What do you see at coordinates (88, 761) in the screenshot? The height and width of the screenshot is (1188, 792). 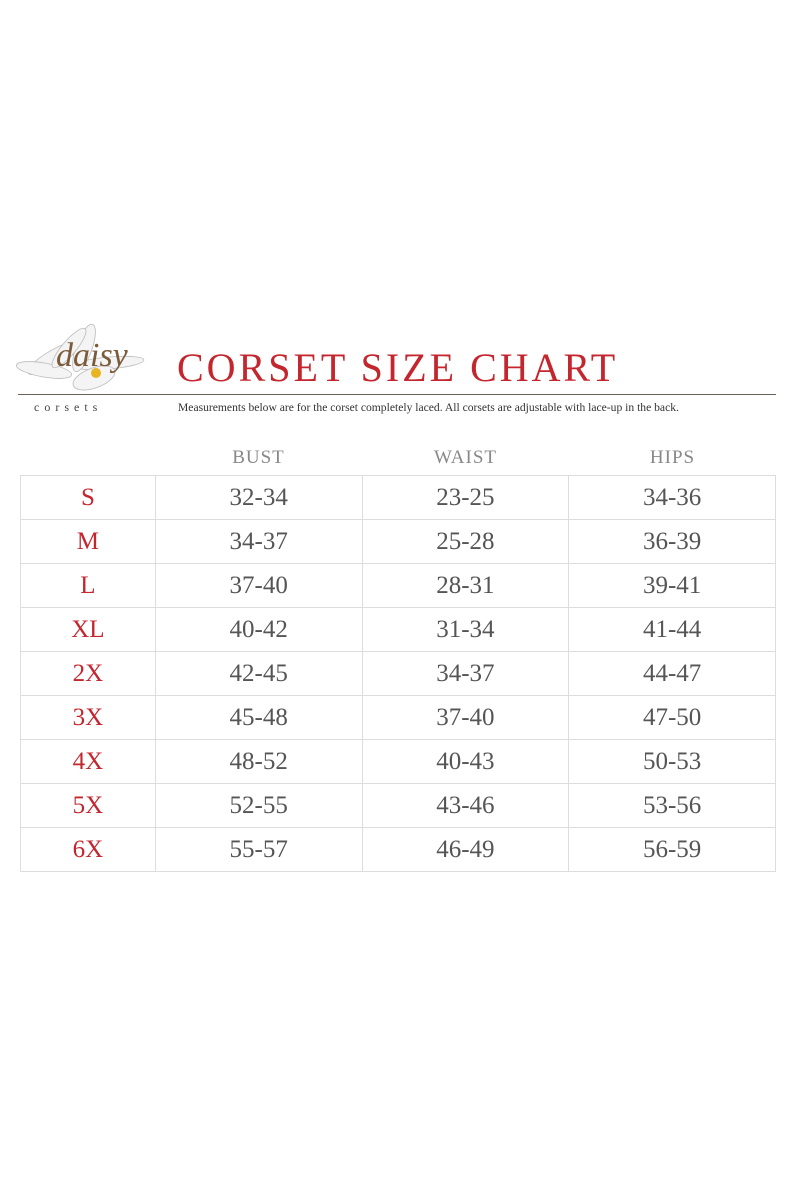 I see `size-cell: 4X` at bounding box center [88, 761].